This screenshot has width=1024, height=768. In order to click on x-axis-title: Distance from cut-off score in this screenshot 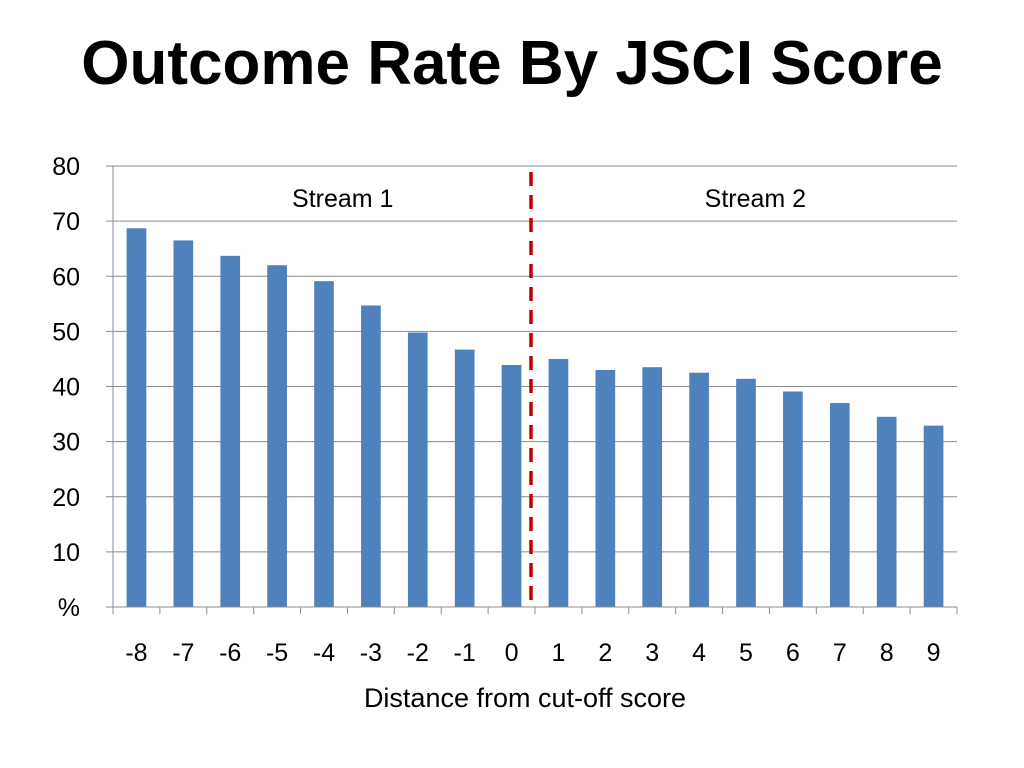, I will do `click(525, 698)`.